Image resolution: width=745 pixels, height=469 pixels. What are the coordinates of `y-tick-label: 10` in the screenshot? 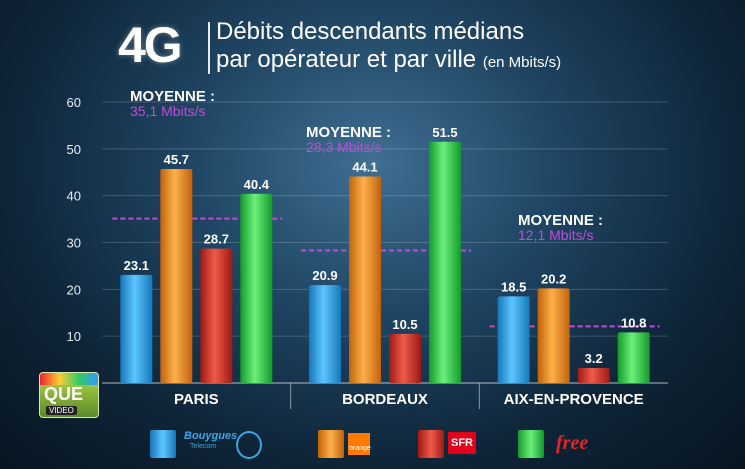 It's located at (74, 336).